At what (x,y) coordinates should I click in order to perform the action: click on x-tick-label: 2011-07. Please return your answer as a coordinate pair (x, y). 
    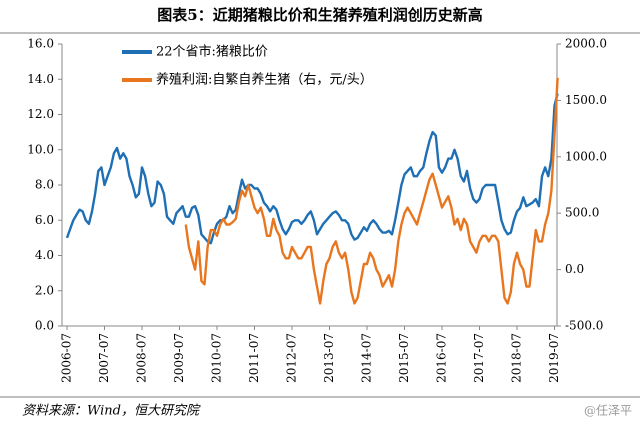
    Looking at the image, I should click on (254, 358).